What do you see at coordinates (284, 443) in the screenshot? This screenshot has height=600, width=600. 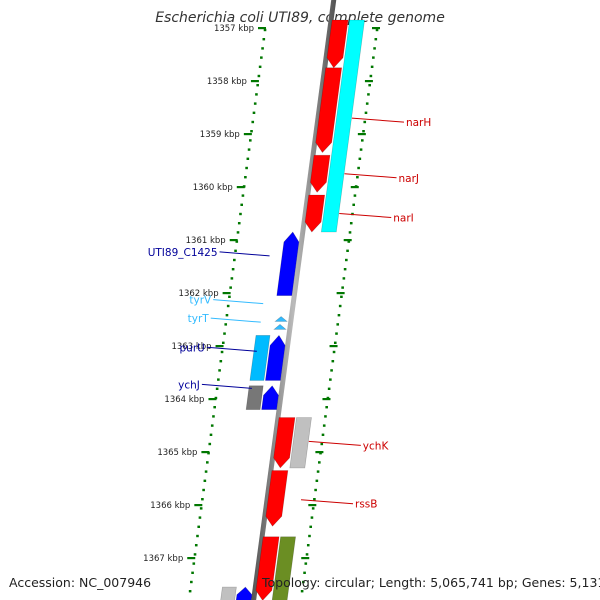 I see `feature-ychK-cds` at bounding box center [284, 443].